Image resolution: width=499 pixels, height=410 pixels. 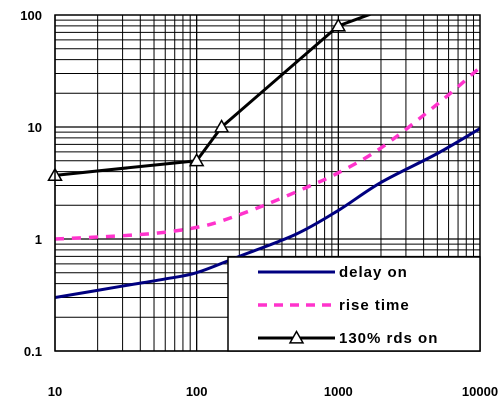 I want to click on x-tick-label: 100, so click(x=197, y=391).